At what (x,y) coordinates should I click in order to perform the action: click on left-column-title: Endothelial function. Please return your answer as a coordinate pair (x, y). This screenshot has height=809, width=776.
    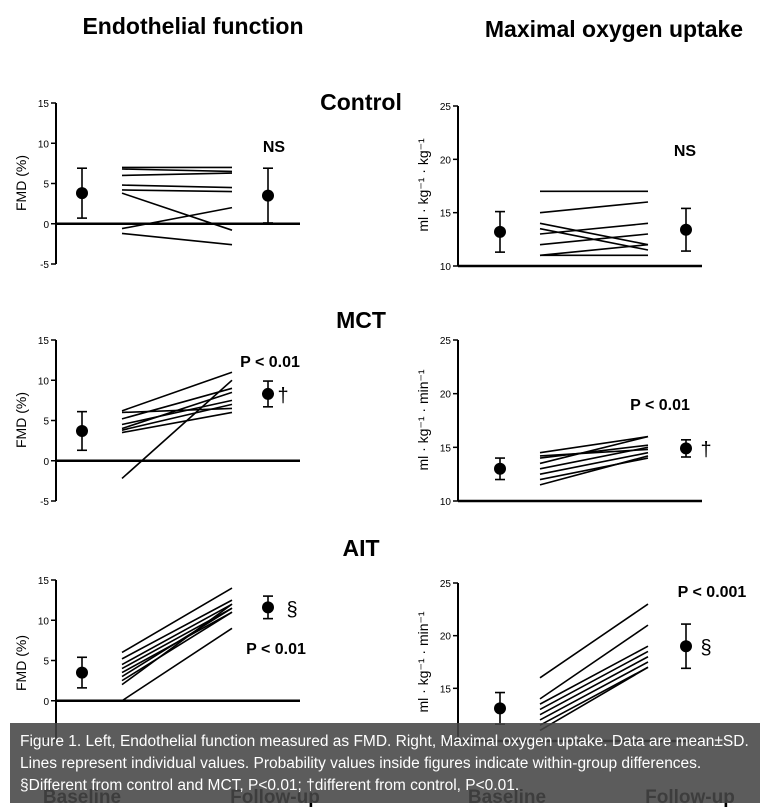
    Looking at the image, I should click on (192, 26).